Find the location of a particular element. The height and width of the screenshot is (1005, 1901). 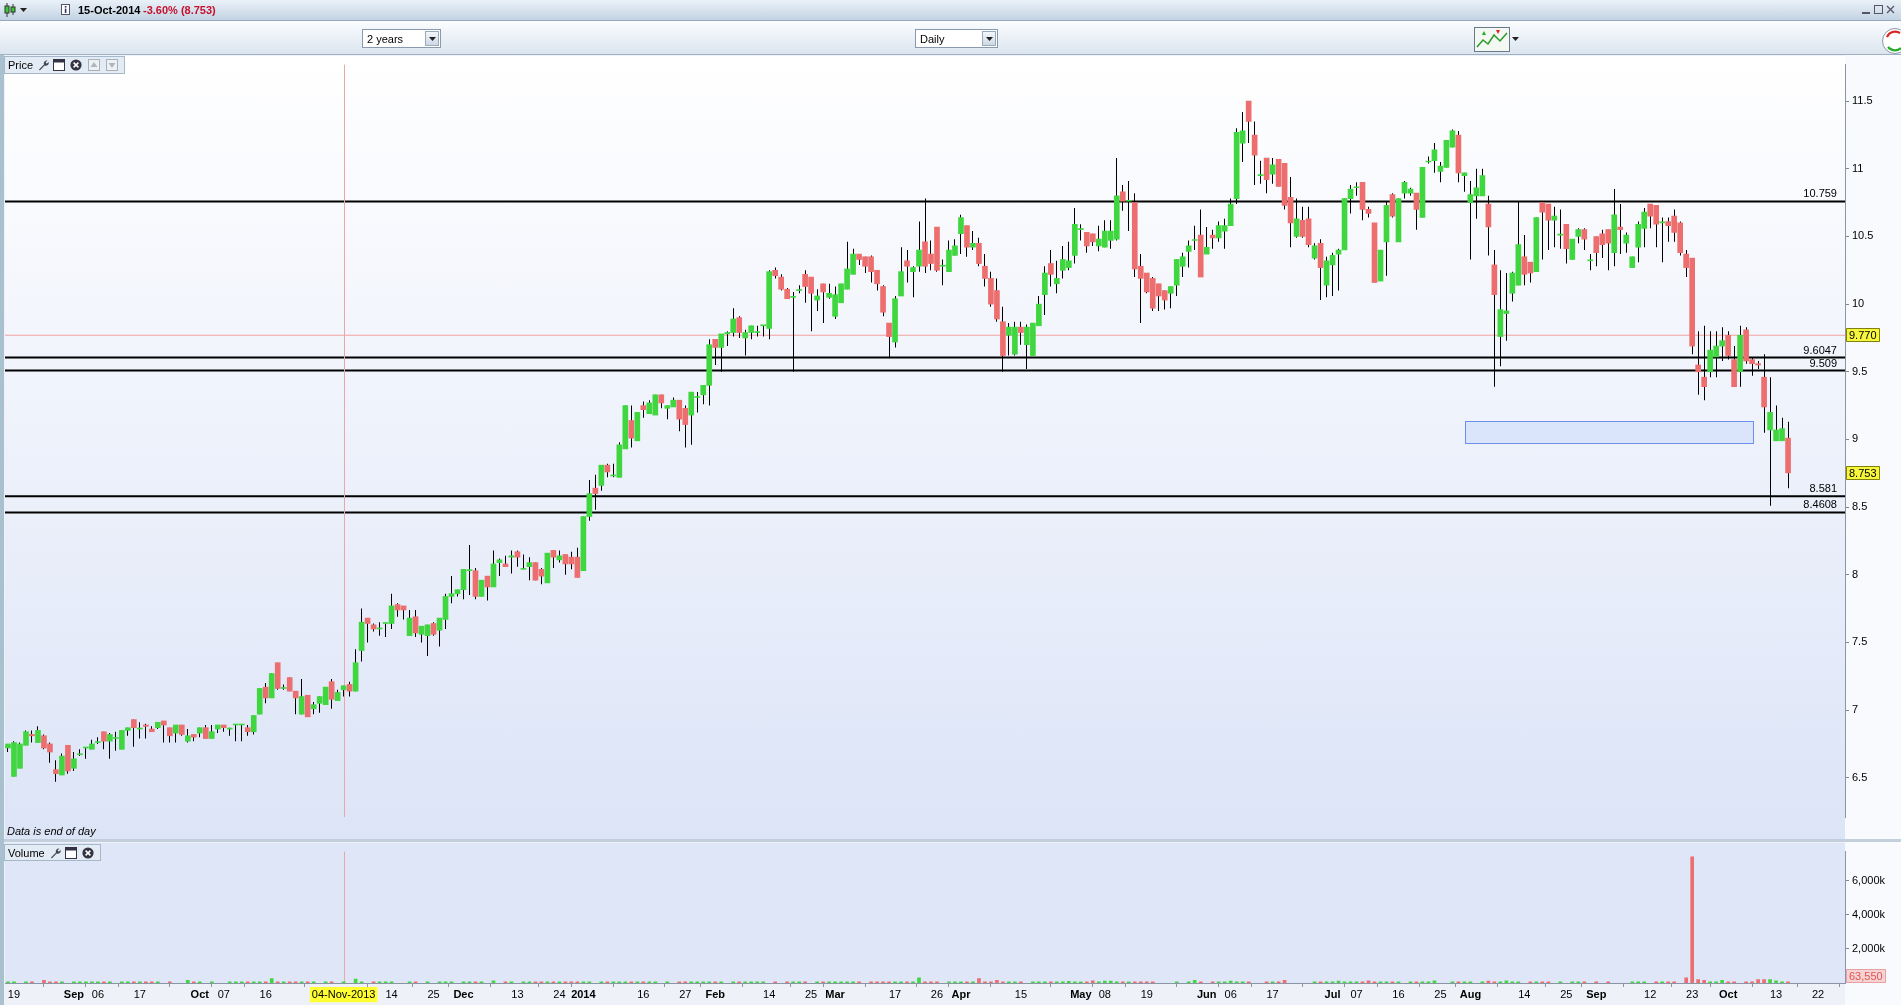

x-tick-label: 08 is located at coordinates (1104, 993).